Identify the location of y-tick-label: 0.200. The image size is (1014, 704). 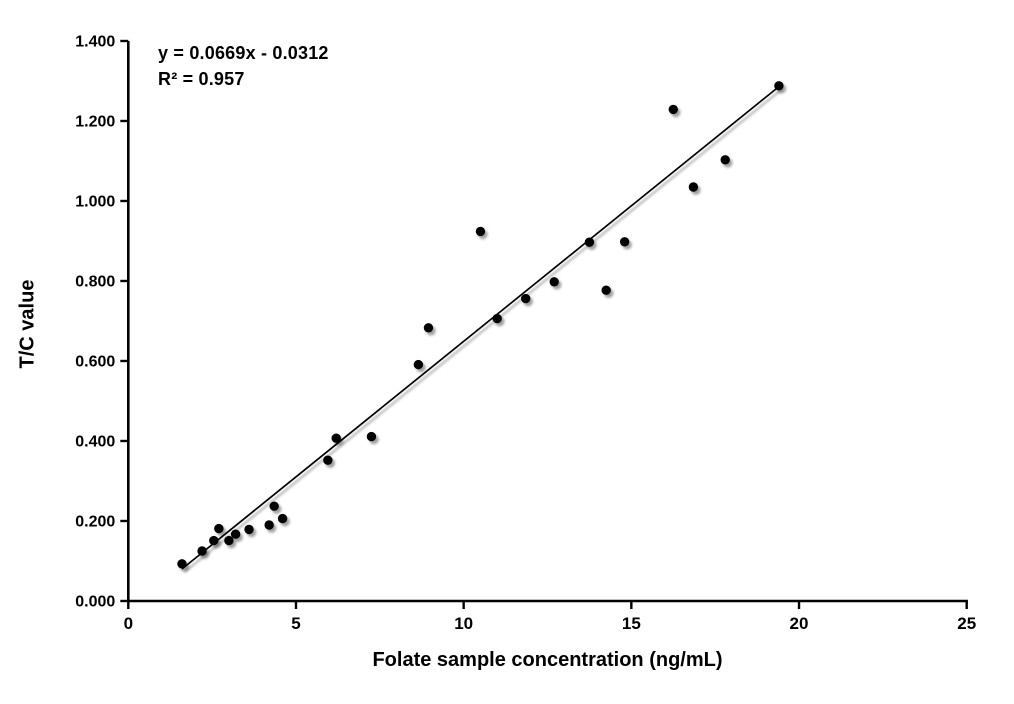
(95, 522).